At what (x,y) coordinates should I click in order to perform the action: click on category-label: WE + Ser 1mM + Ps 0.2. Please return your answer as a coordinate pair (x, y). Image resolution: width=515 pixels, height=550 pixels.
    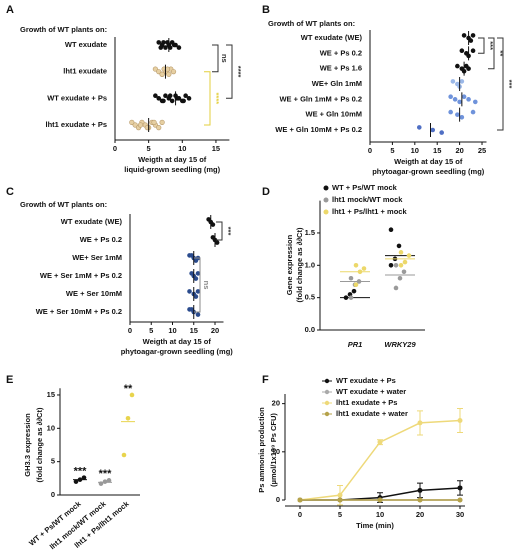
    Looking at the image, I should click on (81, 275).